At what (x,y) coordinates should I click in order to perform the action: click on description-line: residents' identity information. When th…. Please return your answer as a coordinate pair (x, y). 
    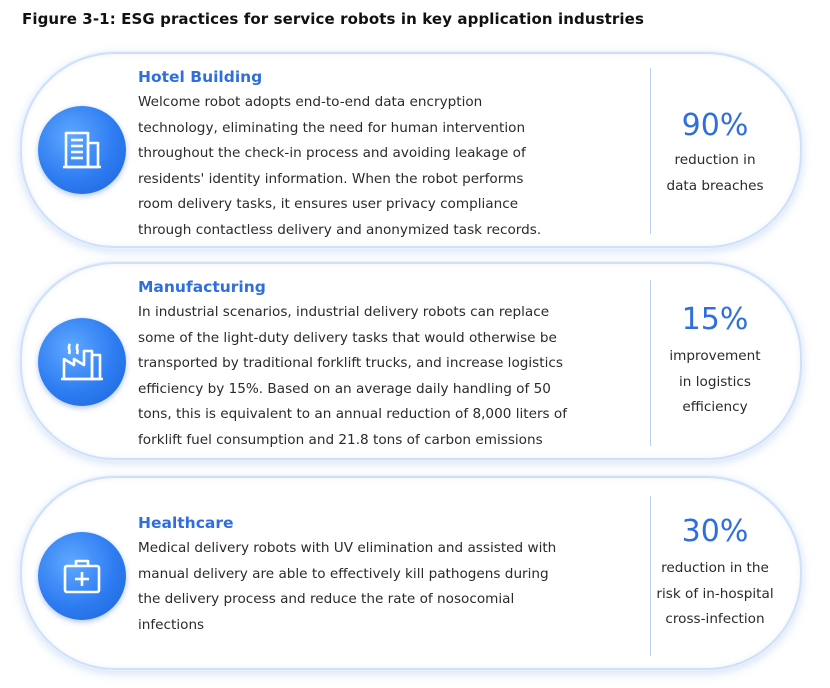
    Looking at the image, I should click on (331, 178).